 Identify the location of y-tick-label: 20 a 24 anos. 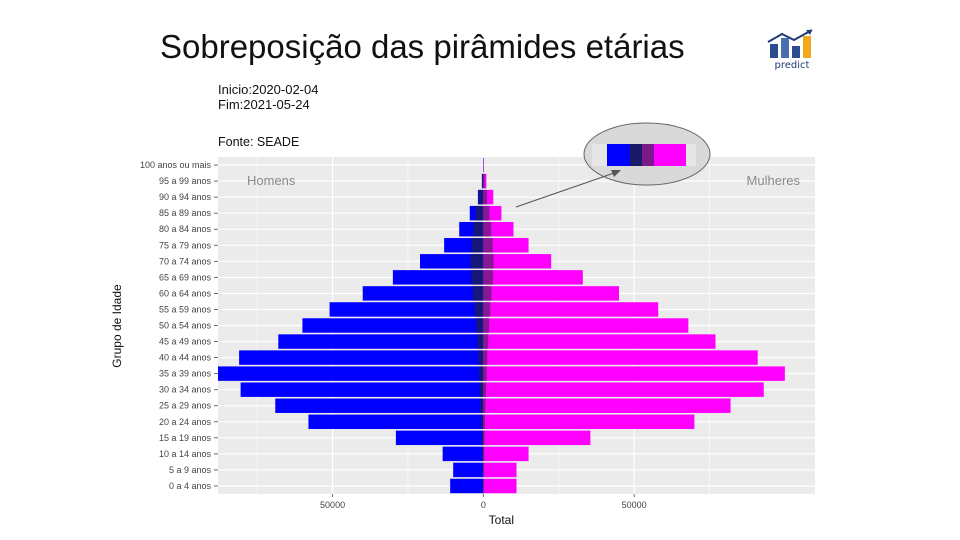
(185, 422).